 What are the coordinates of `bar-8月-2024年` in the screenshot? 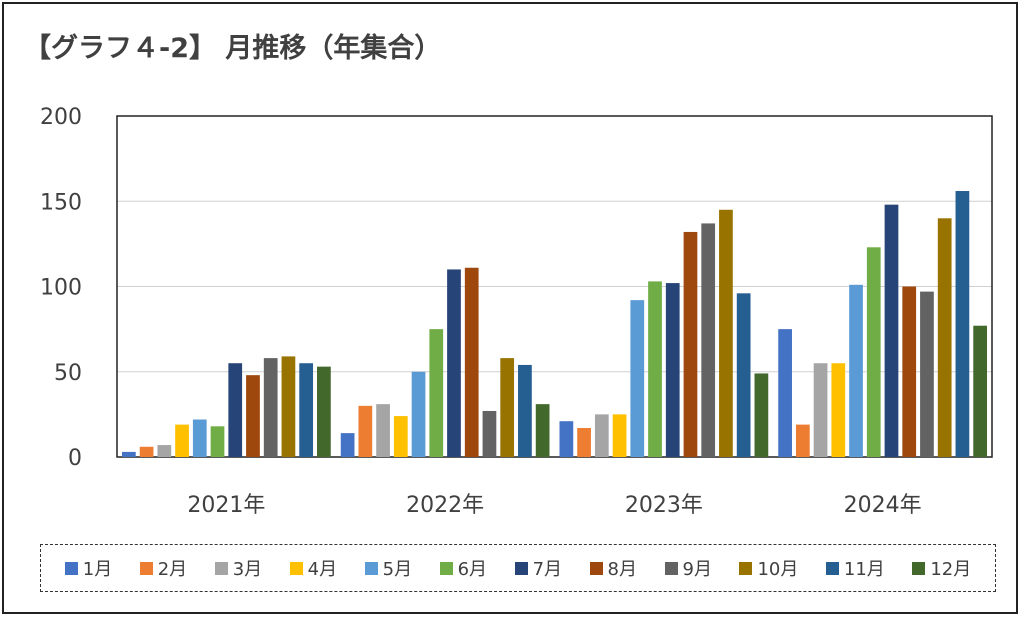 It's located at (909, 371).